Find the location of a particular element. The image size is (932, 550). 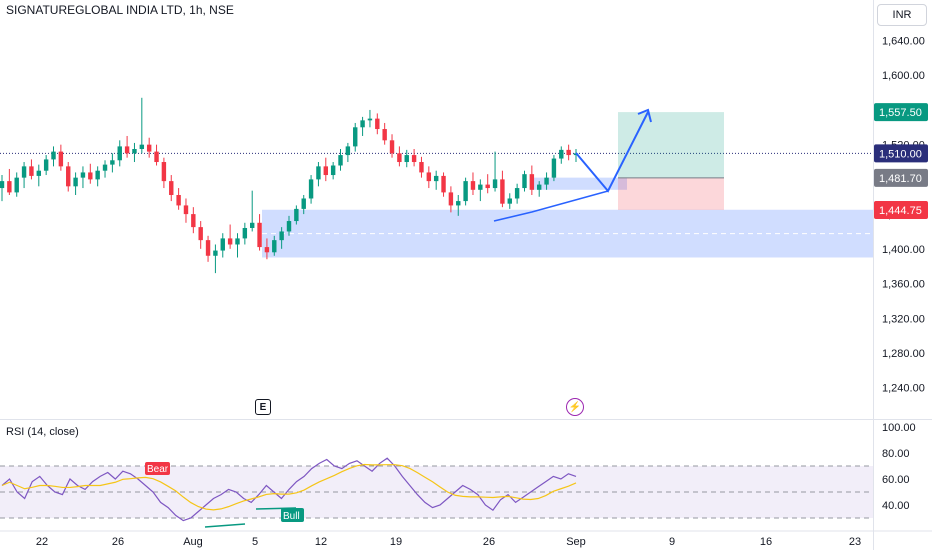

arrow-head is located at coordinates (644, 115).